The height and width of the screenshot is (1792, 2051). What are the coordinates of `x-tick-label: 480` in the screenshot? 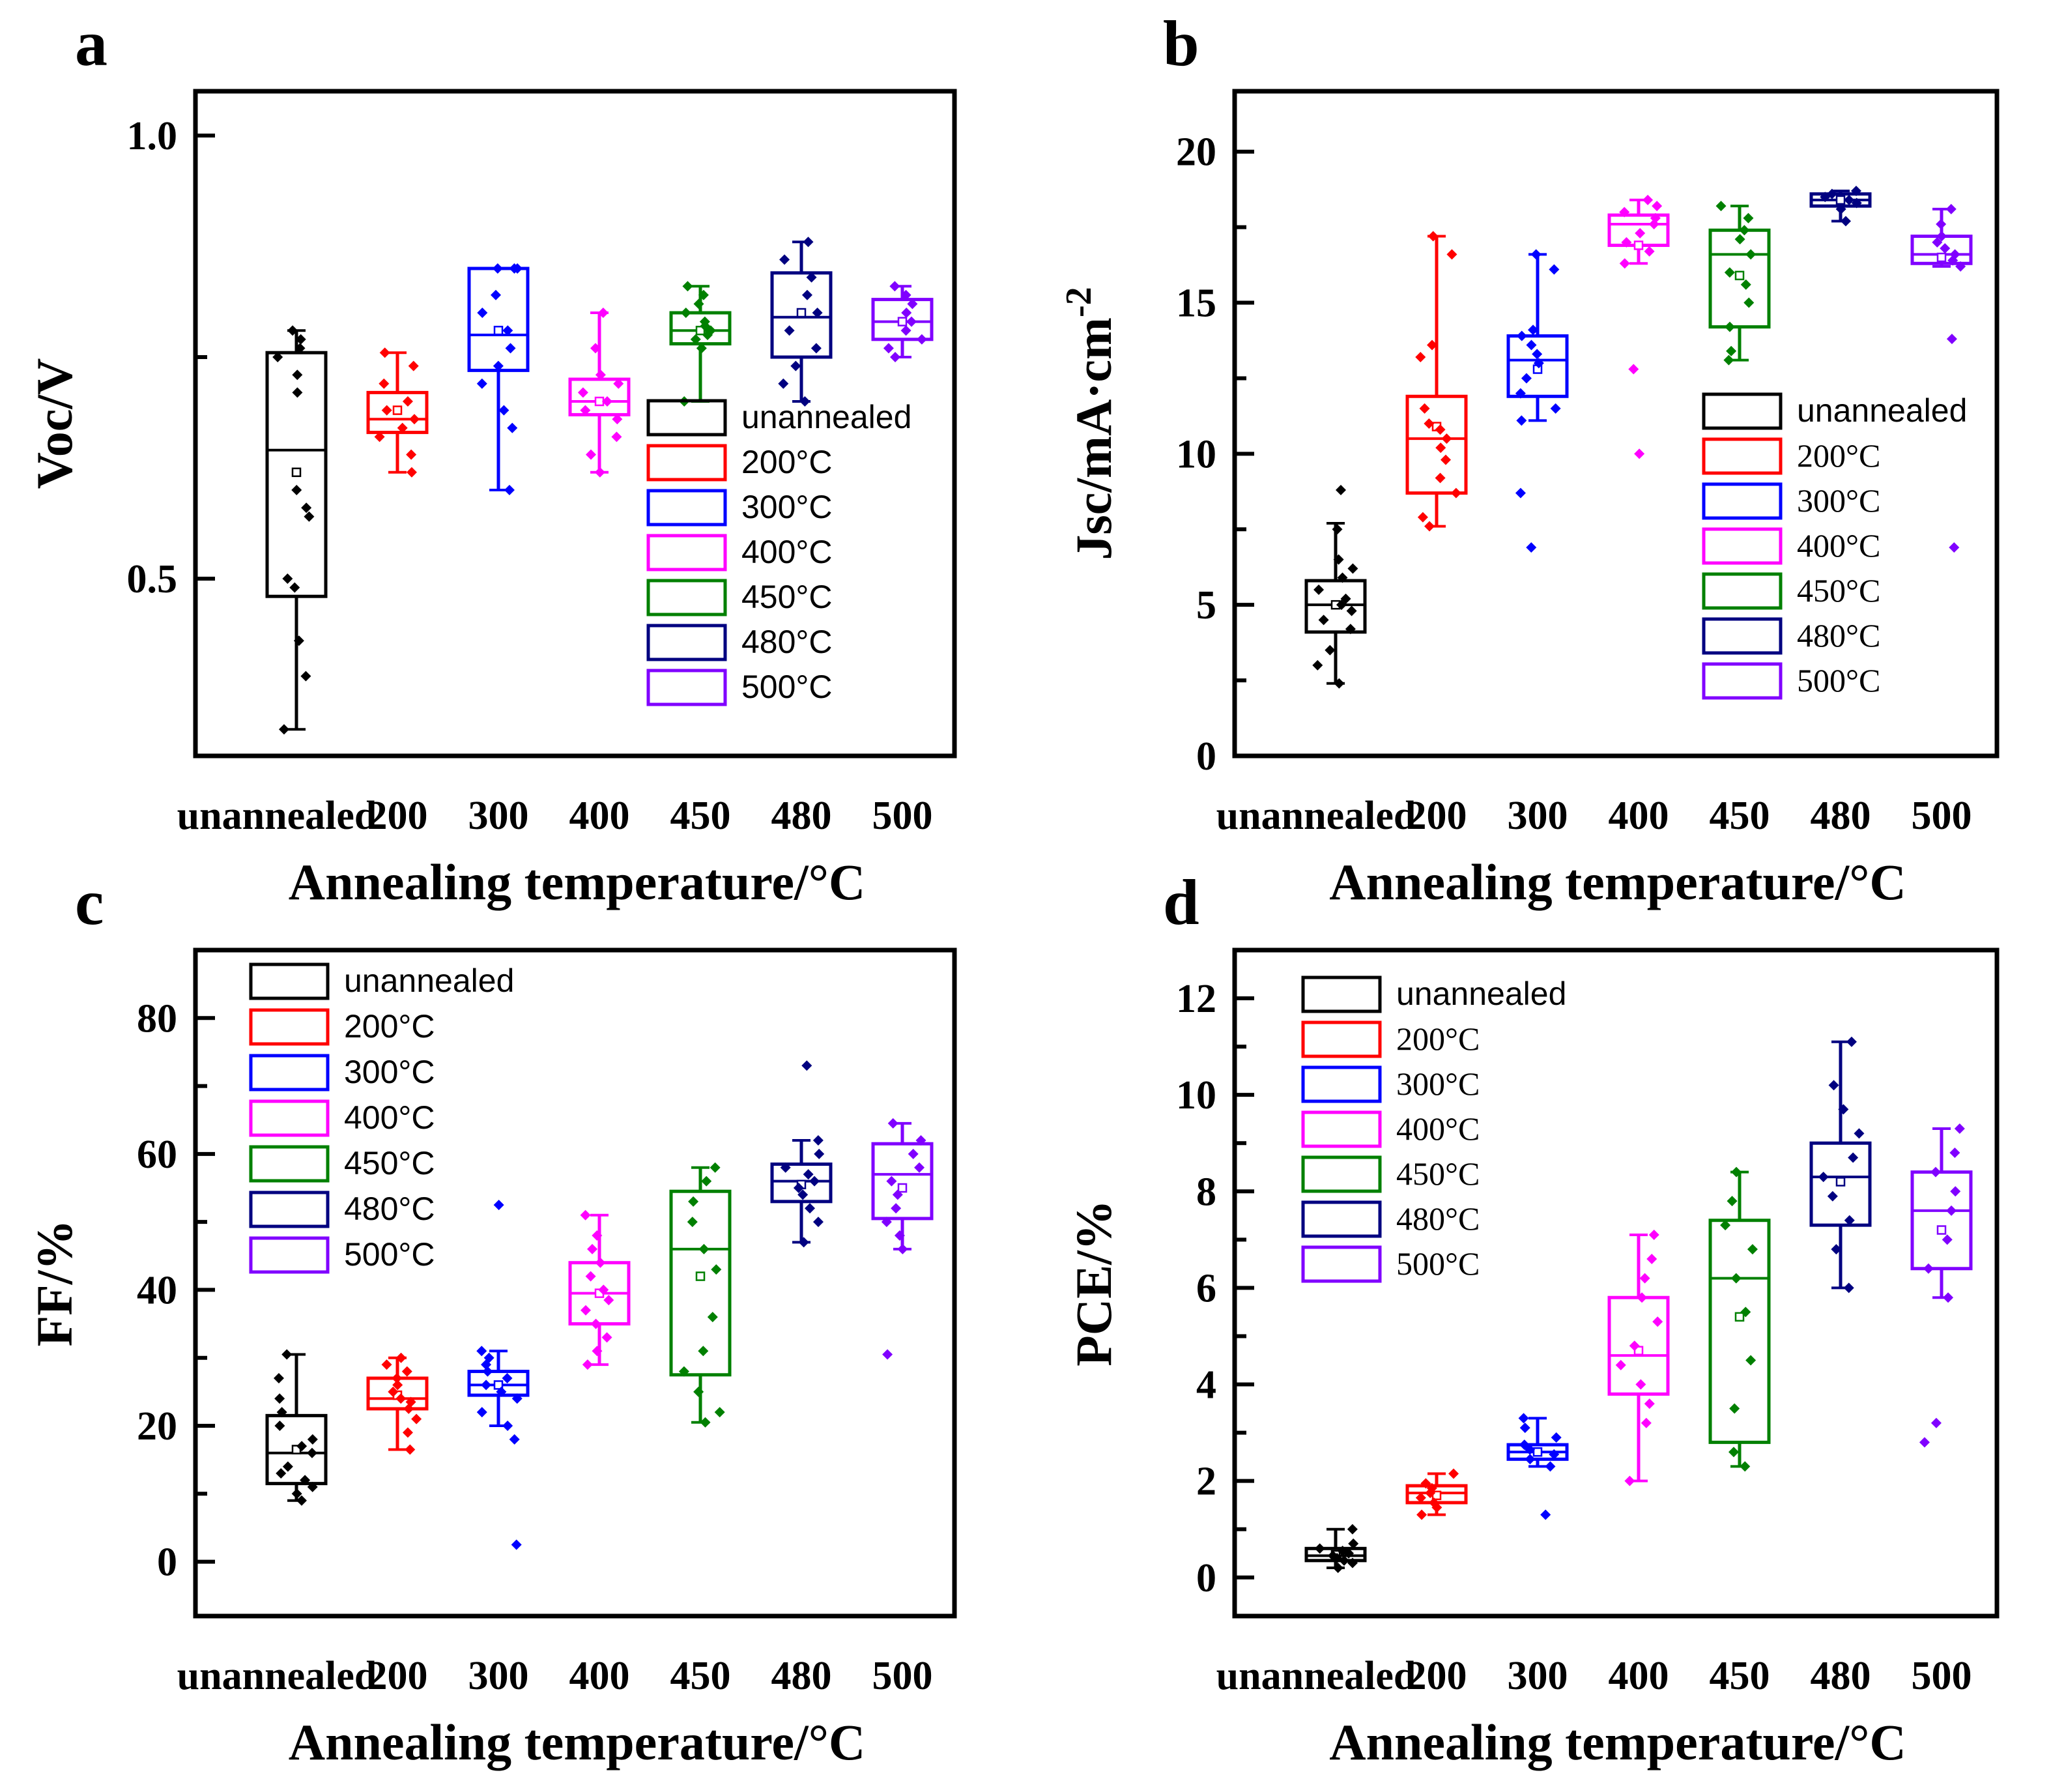 It's located at (1841, 816).